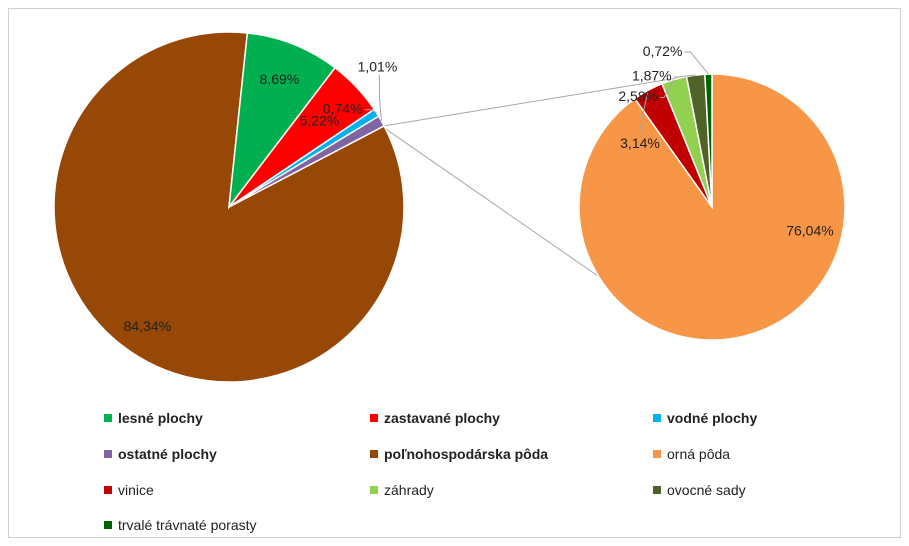 This screenshot has height=546, width=909. I want to click on data-label-ostatne-plochy: 1,01%, so click(378, 67).